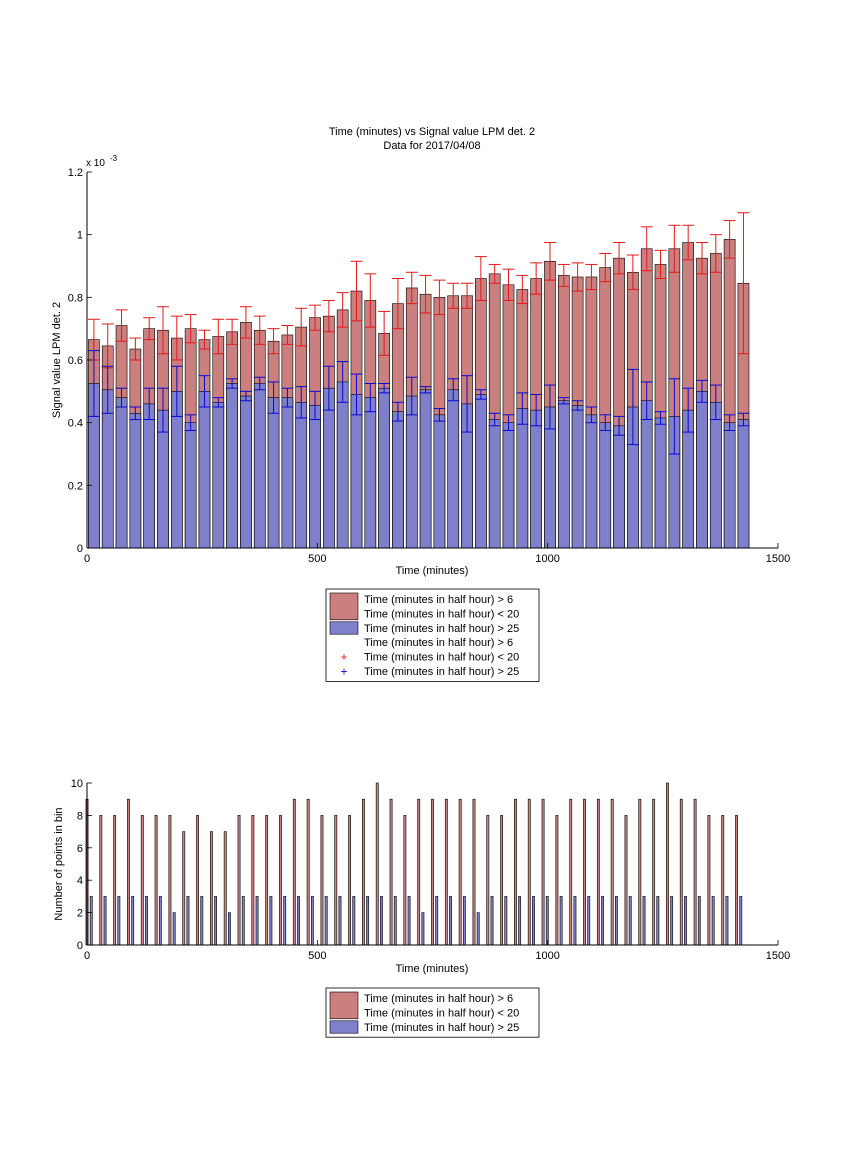 The image size is (864, 1152). Describe the element at coordinates (431, 146) in the screenshot. I see `chart-subtitle: Data for 2017/04/08` at that location.